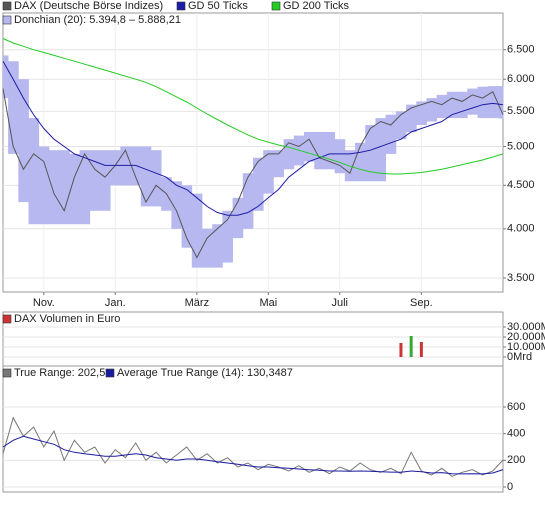 The width and height of the screenshot is (545, 509). I want to click on y-tick-label: 5.000, so click(521, 146).